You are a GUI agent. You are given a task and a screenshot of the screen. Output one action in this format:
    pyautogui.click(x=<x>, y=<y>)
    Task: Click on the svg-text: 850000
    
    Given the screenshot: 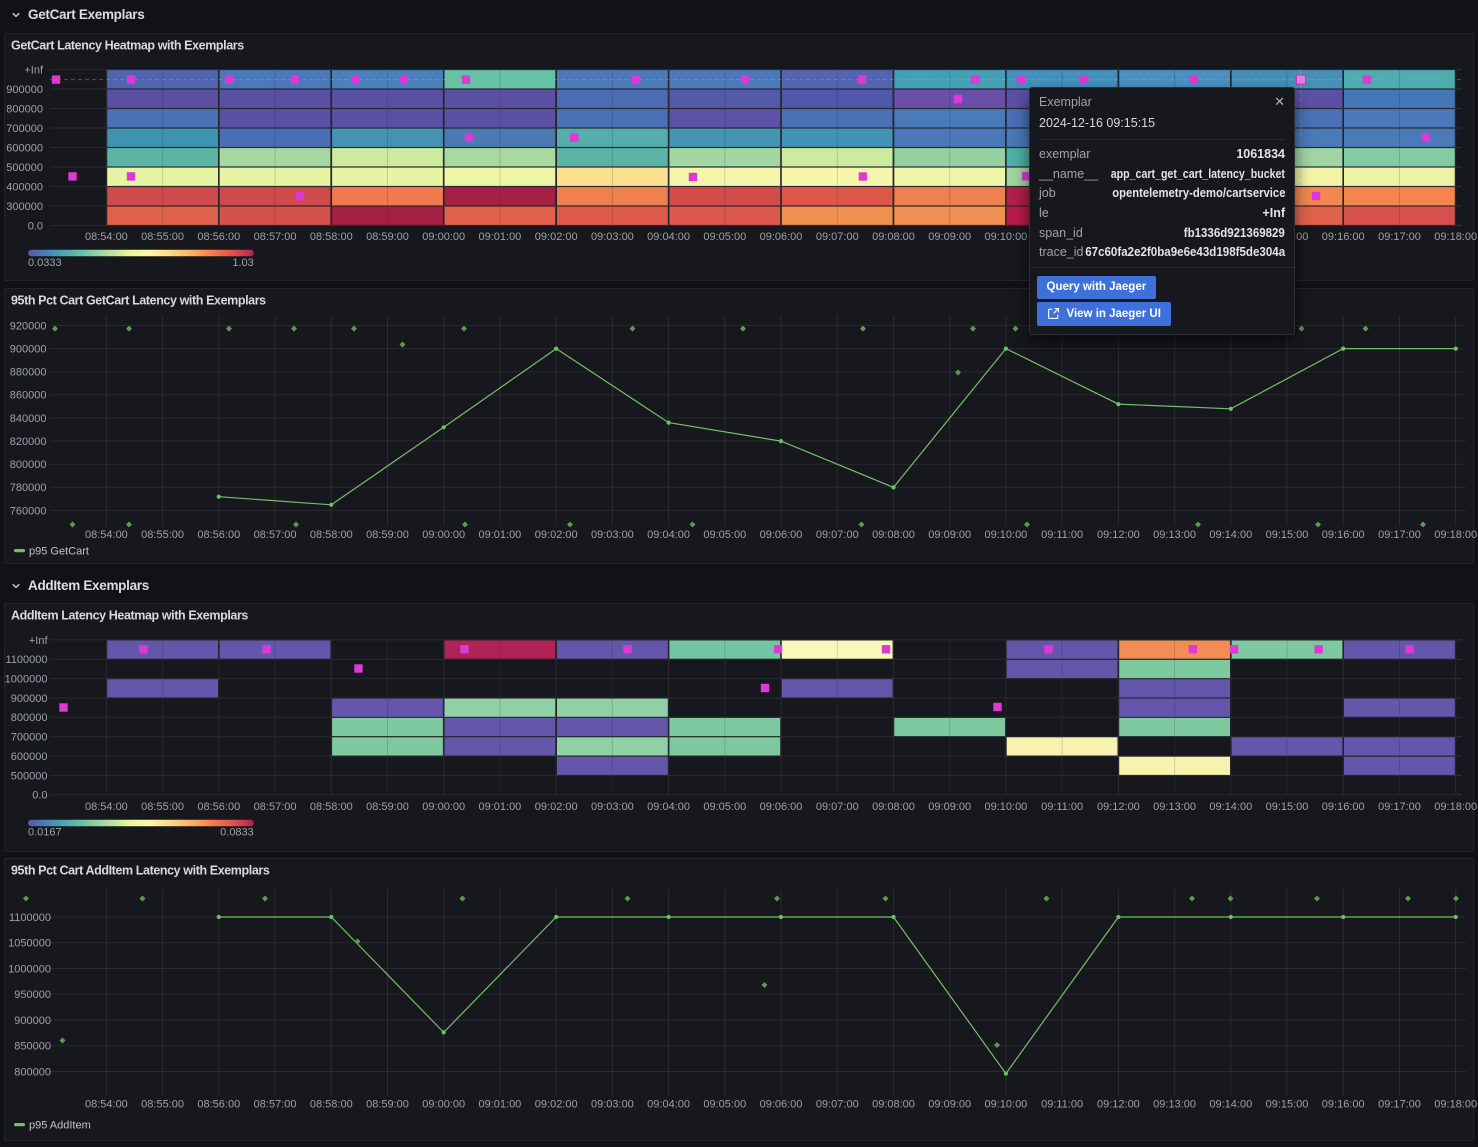 What is the action you would take?
    pyautogui.click(x=32, y=1047)
    